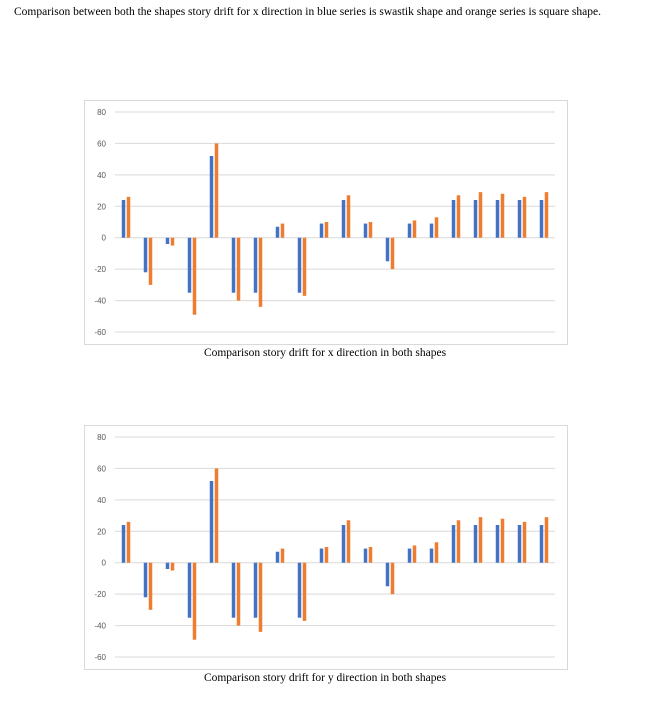 This screenshot has width=659, height=710. I want to click on chart-x-ytick-label: 60, so click(101, 143).